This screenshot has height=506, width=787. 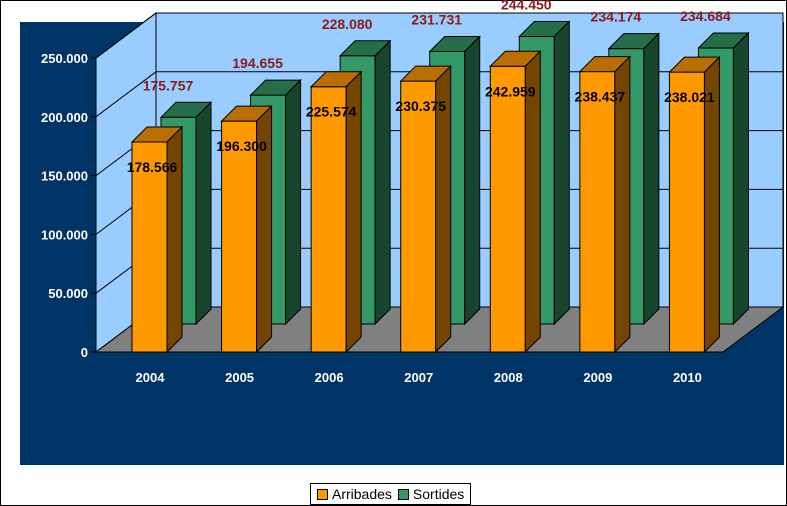 I want to click on data-label-arribades-2008: 242.959, so click(x=510, y=91).